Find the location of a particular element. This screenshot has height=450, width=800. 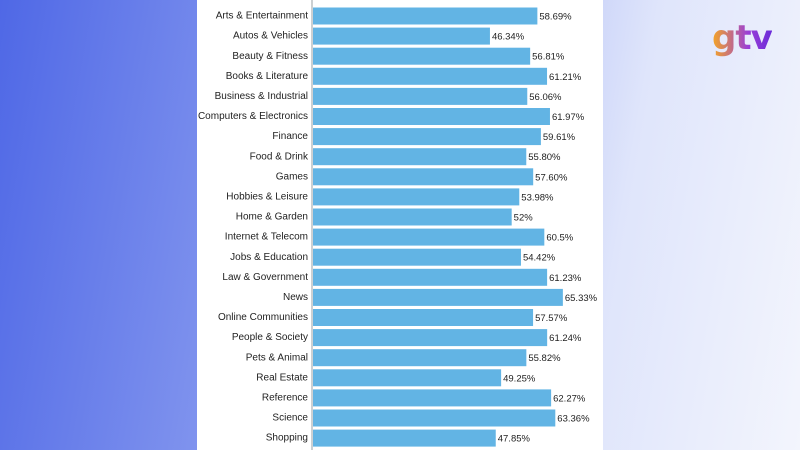

value-label: 53.98% is located at coordinates (537, 197).